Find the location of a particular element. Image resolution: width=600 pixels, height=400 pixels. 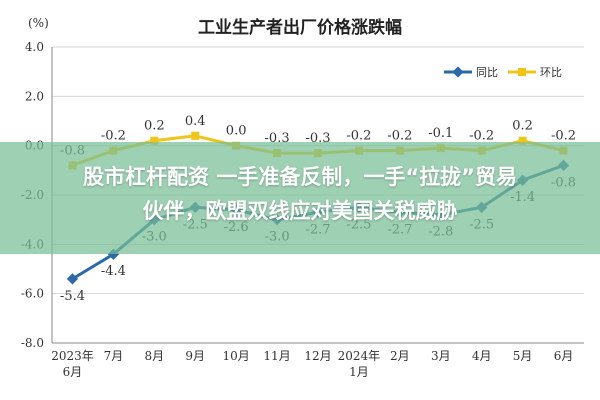

chart-title: 工业生产者出厂价格涨跌幅 is located at coordinates (300, 27).